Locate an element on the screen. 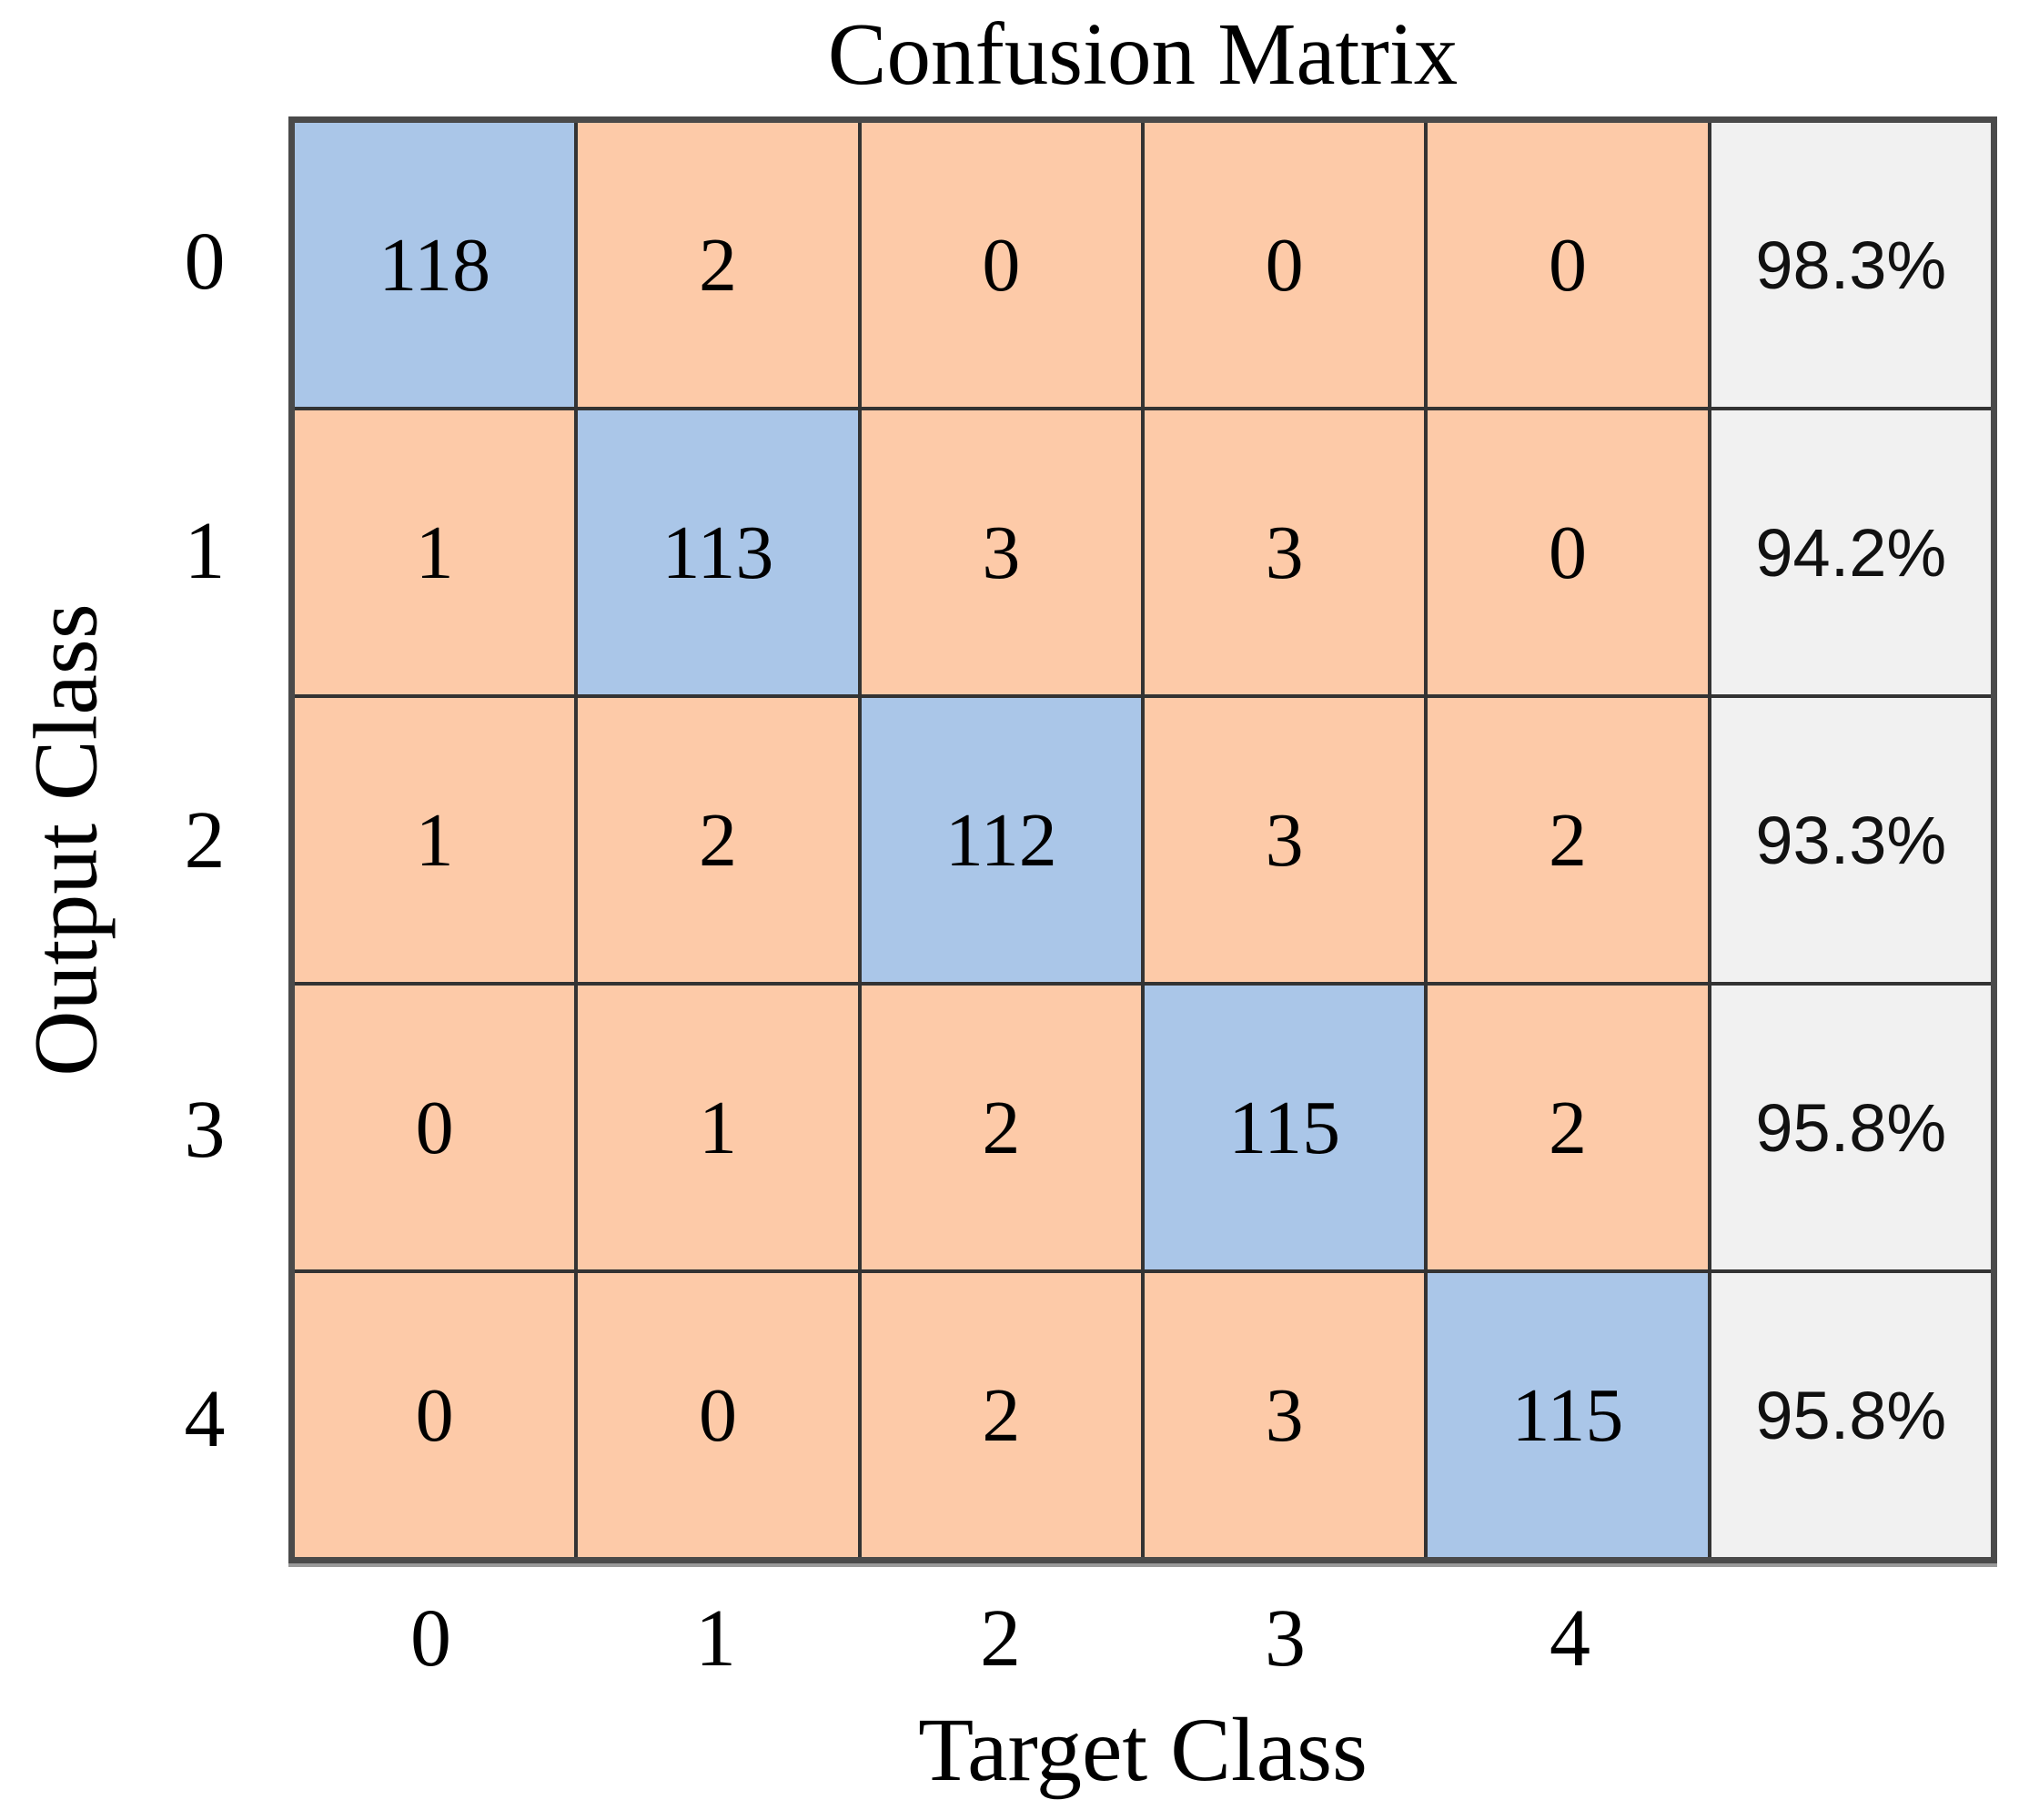 The height and width of the screenshot is (1820, 2019). matrix-cell: 112 is located at coordinates (1001, 840).